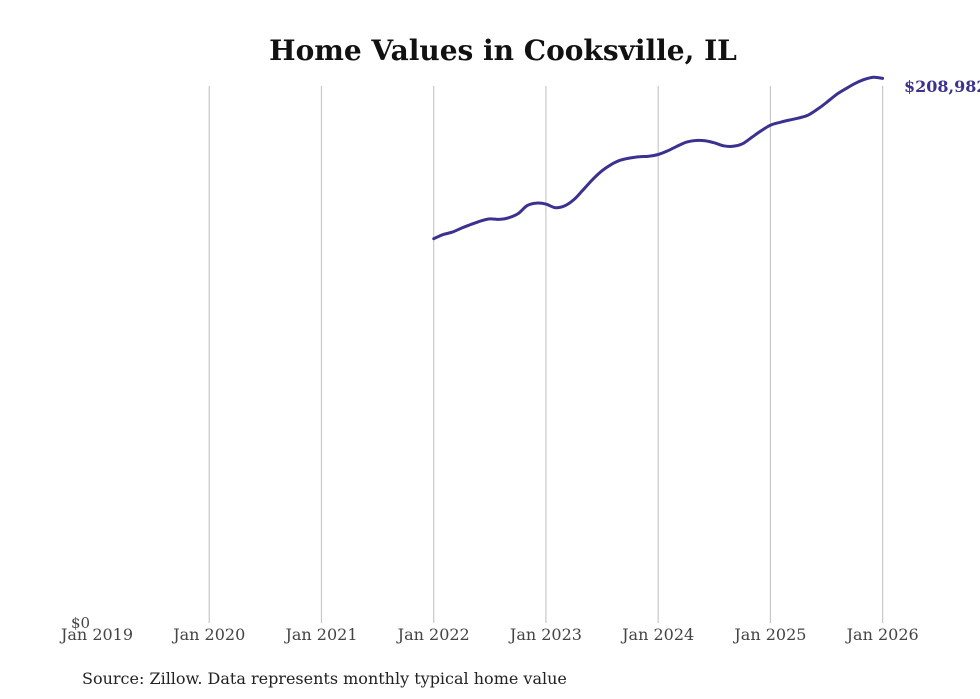 Image resolution: width=980 pixels, height=699 pixels. What do you see at coordinates (433, 634) in the screenshot?
I see `x-tick-label: Jan 2022` at bounding box center [433, 634].